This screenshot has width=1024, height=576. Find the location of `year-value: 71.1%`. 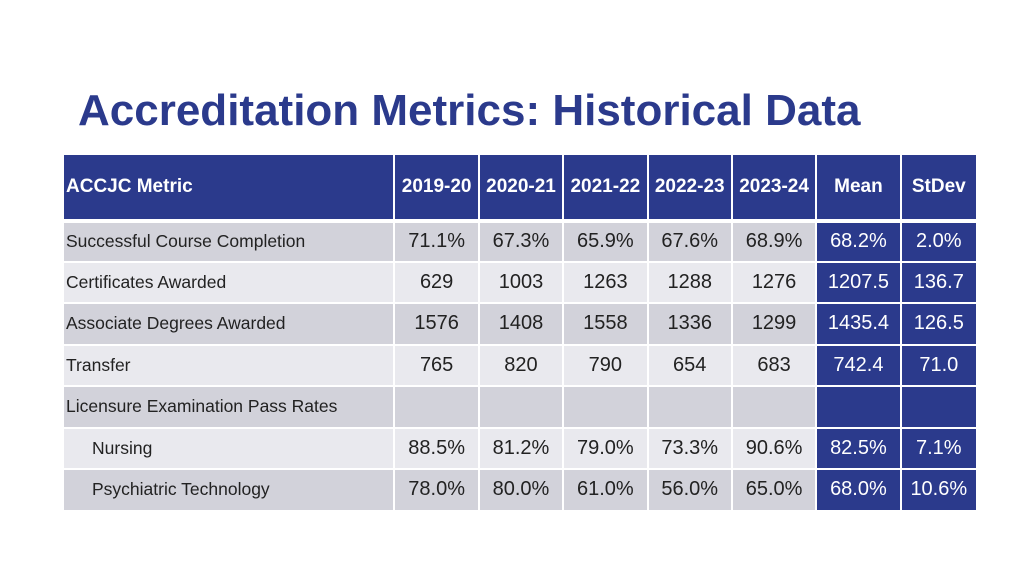

year-value: 71.1% is located at coordinates (437, 242).